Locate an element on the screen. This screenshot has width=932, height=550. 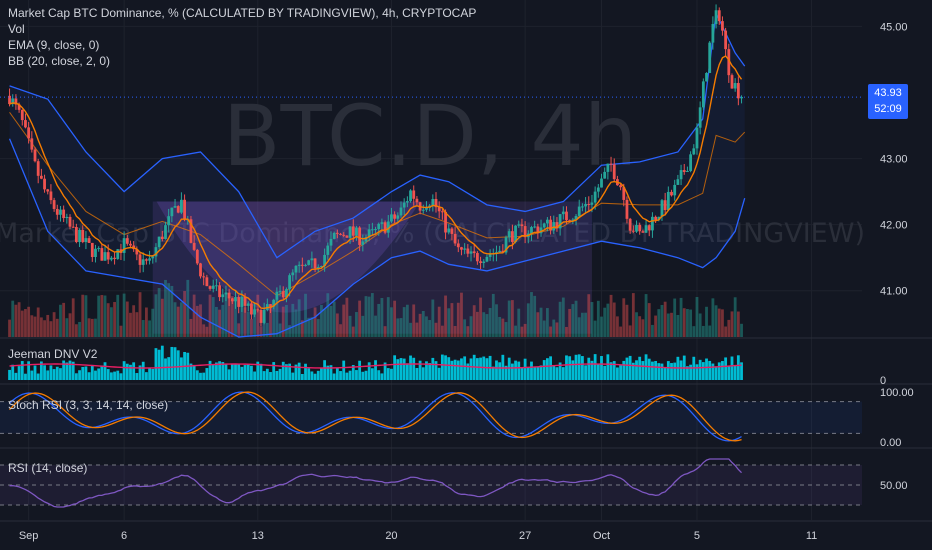
rsi-label: RSI (14, close) is located at coordinates (48, 468).